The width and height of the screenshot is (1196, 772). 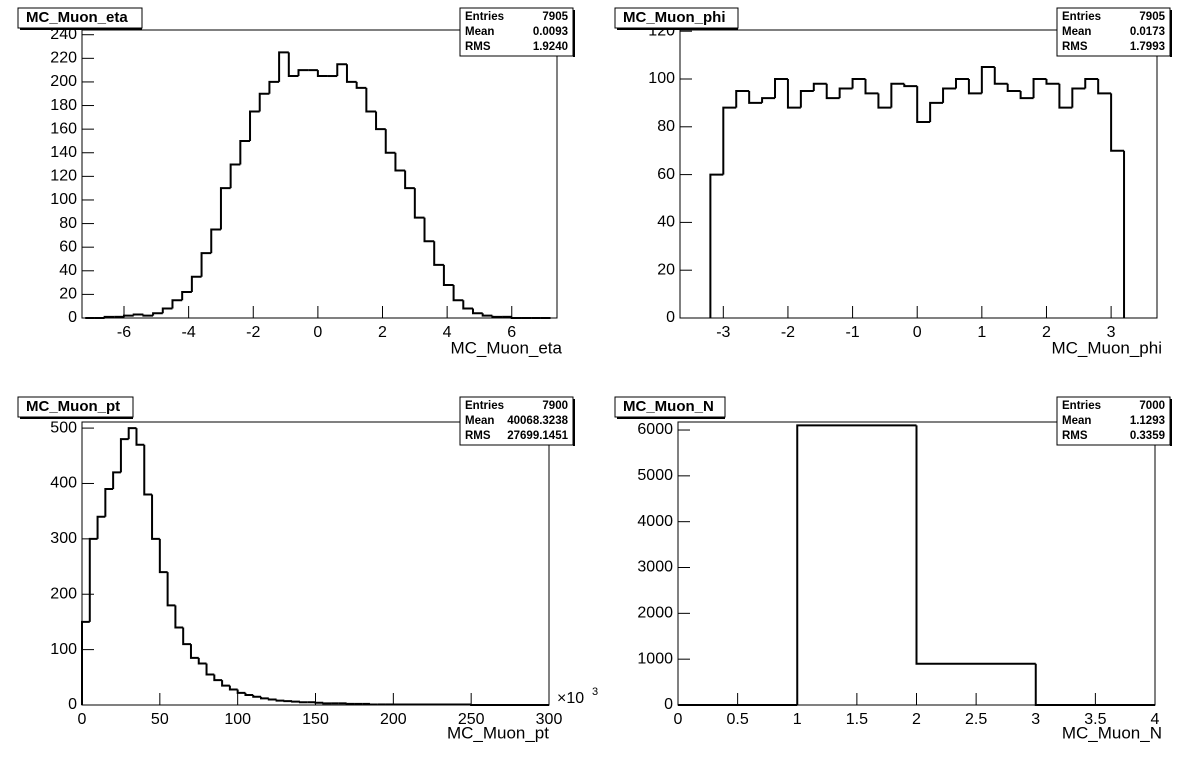 What do you see at coordinates (63, 128) in the screenshot?
I see `y-tick-label: 160` at bounding box center [63, 128].